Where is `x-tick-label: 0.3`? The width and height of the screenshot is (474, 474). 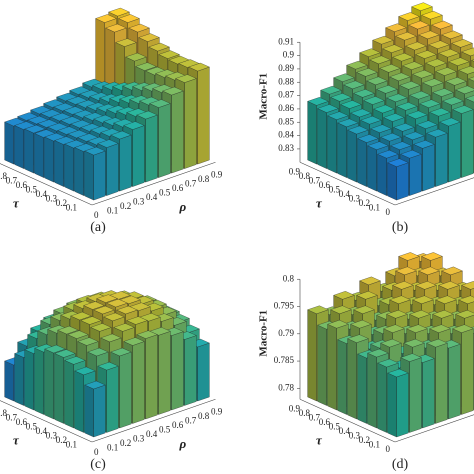 x-tick-label: 0.3 is located at coordinates (139, 439).